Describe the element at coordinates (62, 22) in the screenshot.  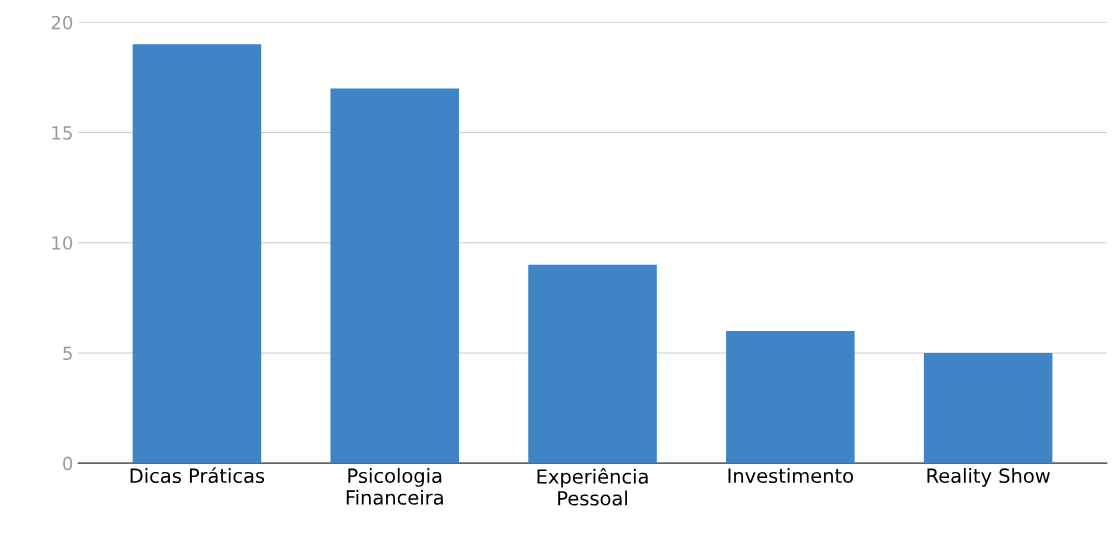
I see `y-tick-label: 20` at that location.